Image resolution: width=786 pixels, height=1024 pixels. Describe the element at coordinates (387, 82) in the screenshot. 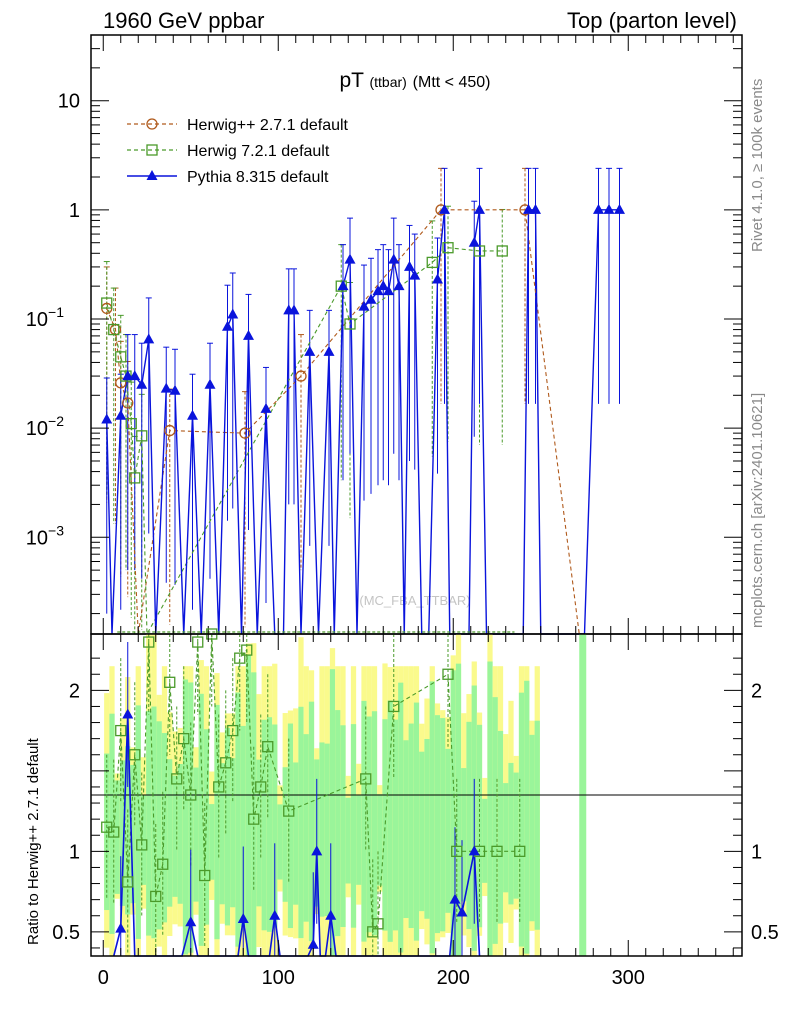

I see `title-sub: (ttbar)` at that location.